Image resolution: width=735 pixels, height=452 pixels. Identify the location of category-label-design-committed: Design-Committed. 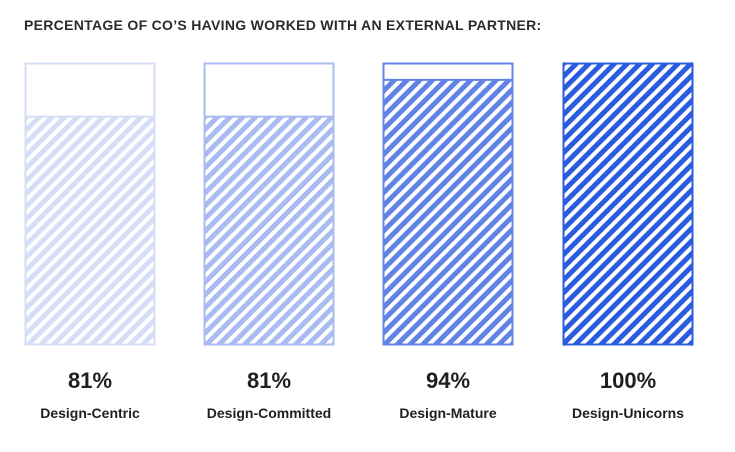
(269, 413).